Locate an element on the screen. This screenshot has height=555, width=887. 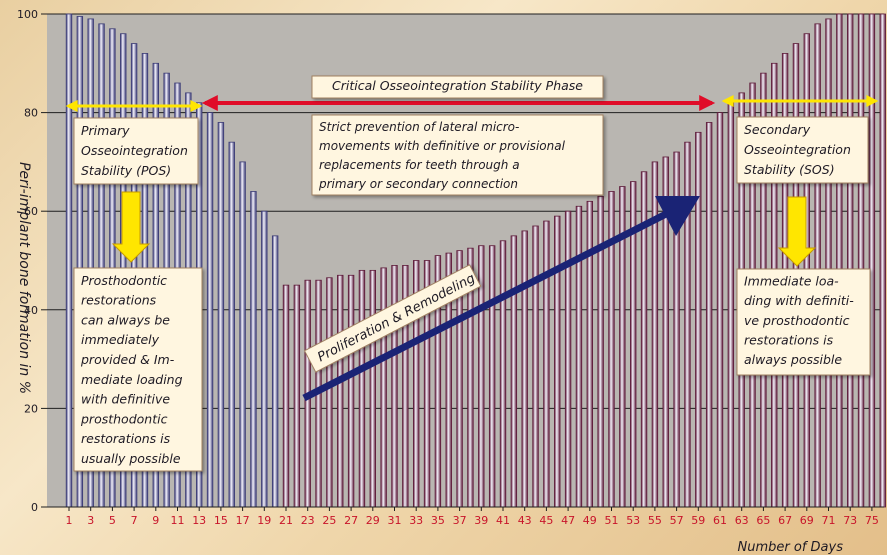
x-tick-label-5: 5 is located at coordinates (112, 520).